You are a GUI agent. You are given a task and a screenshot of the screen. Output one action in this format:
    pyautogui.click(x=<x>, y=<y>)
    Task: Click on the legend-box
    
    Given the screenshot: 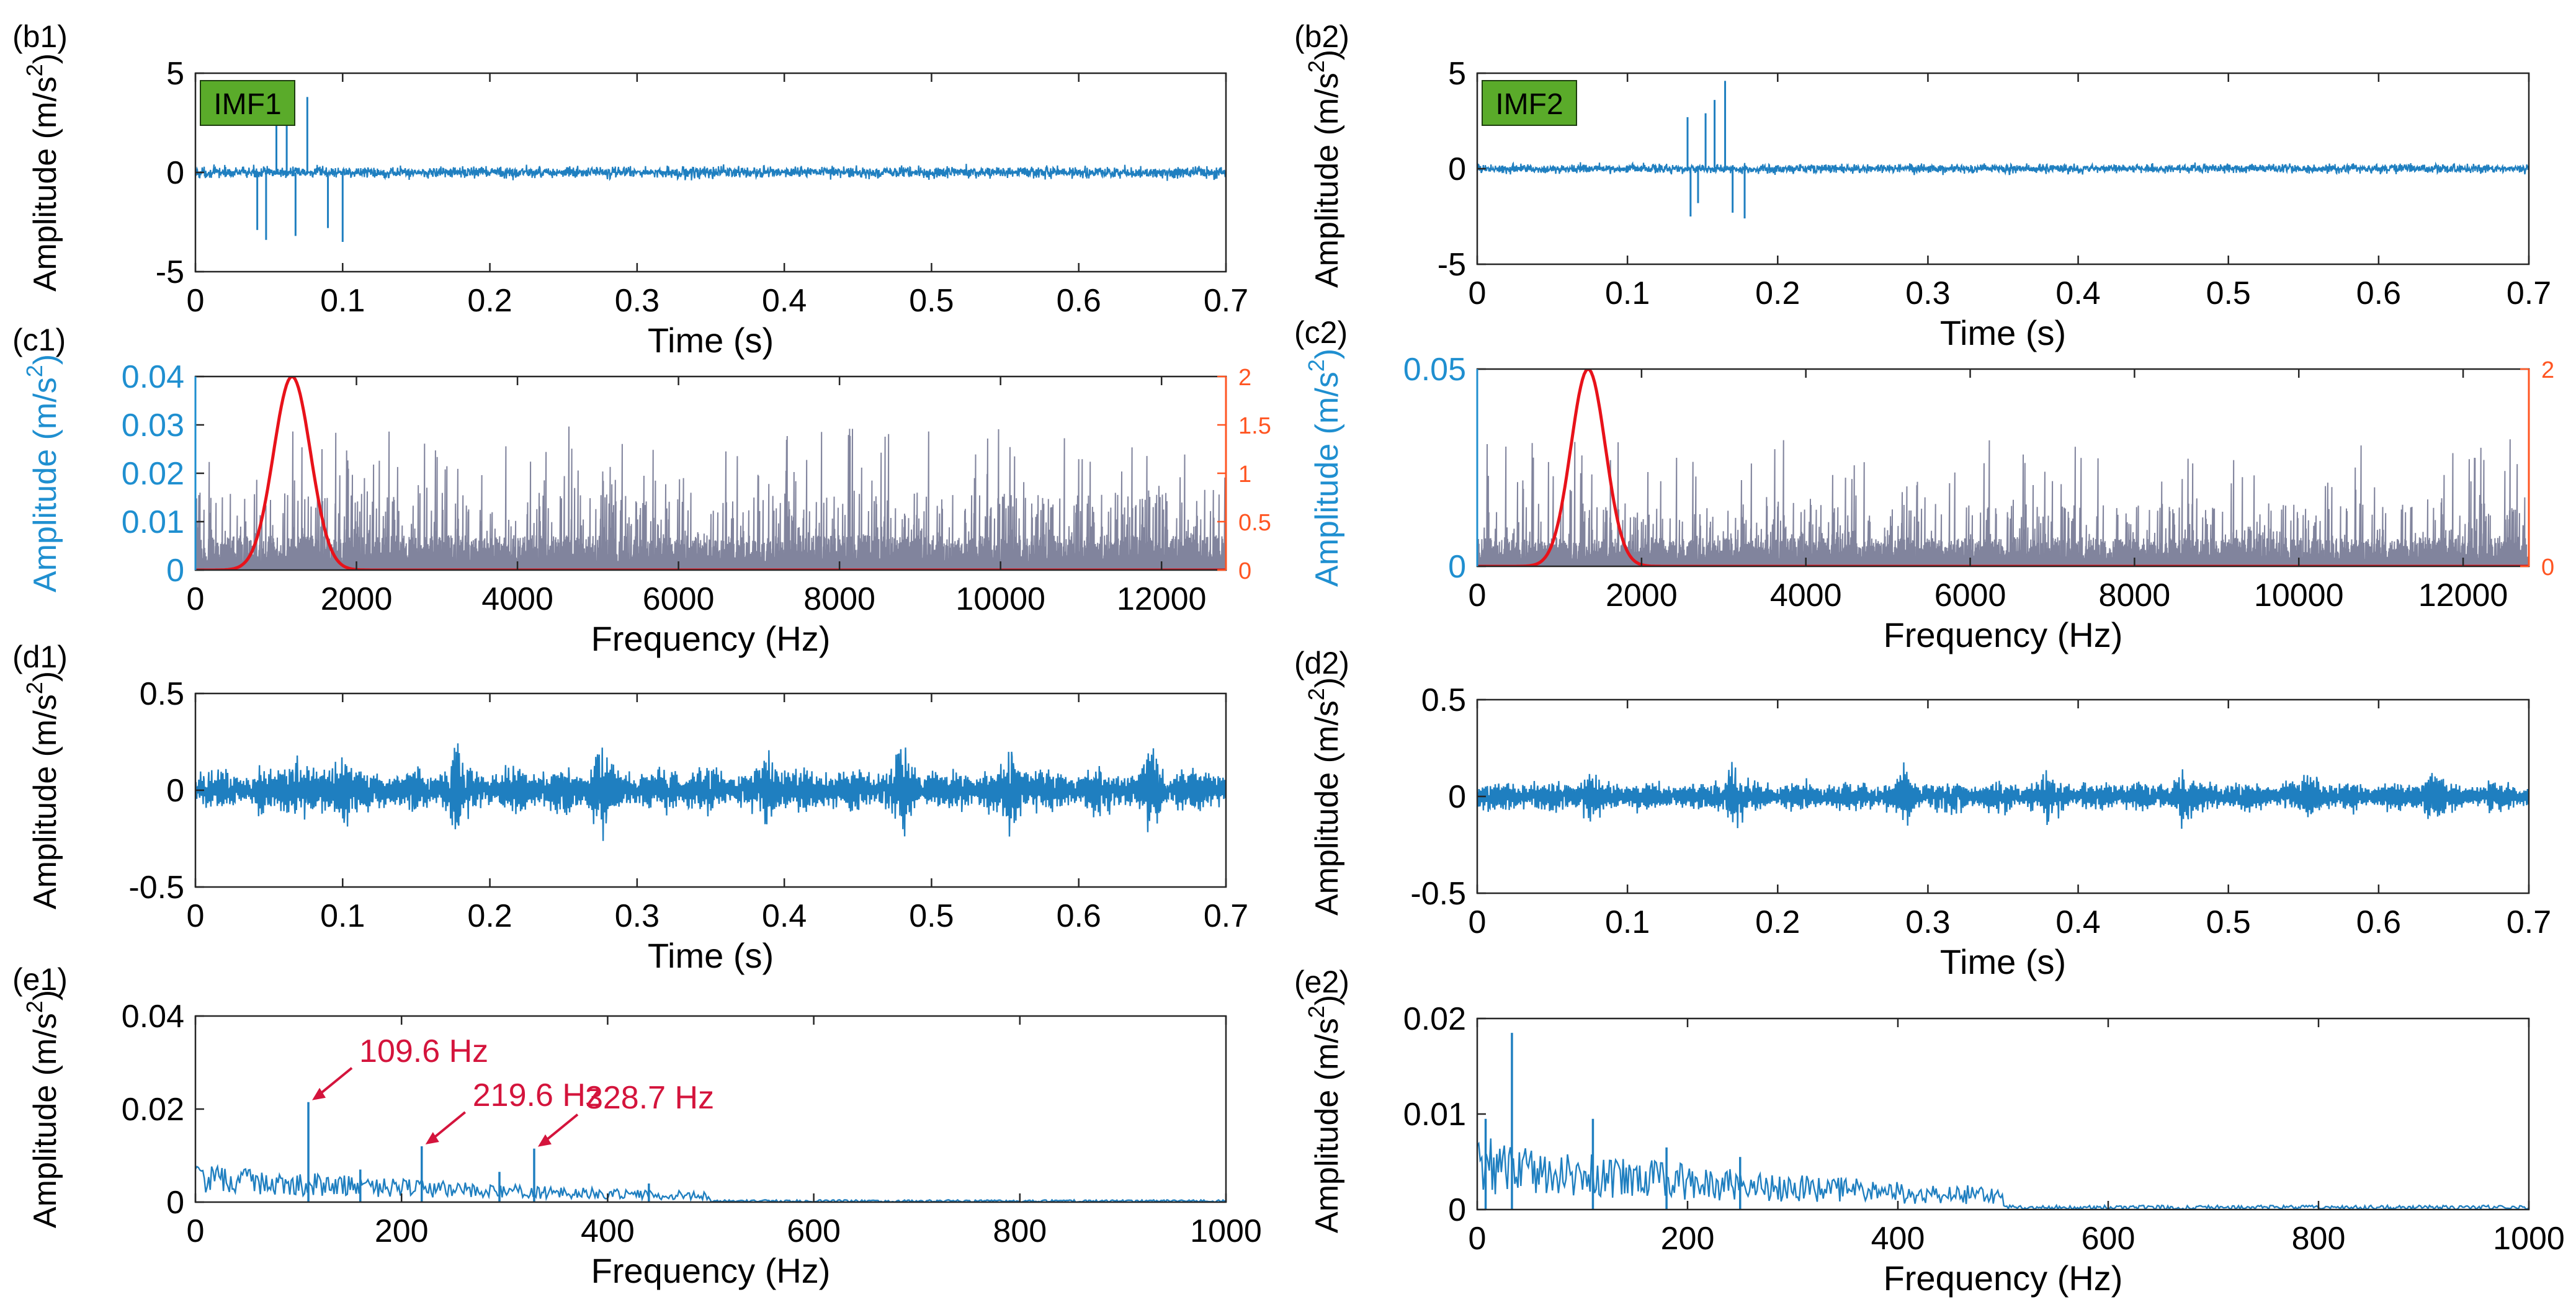 What is the action you would take?
    pyautogui.click(x=247, y=103)
    